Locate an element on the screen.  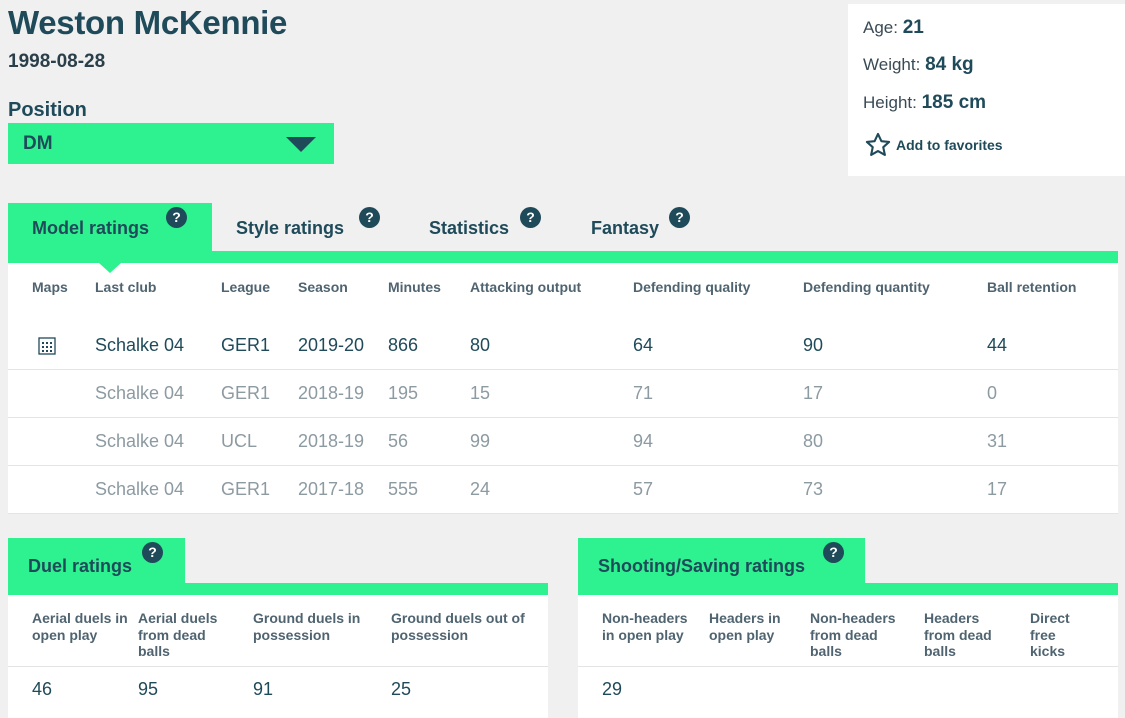
height-line: Height: 185 cm is located at coordinates (924, 103).